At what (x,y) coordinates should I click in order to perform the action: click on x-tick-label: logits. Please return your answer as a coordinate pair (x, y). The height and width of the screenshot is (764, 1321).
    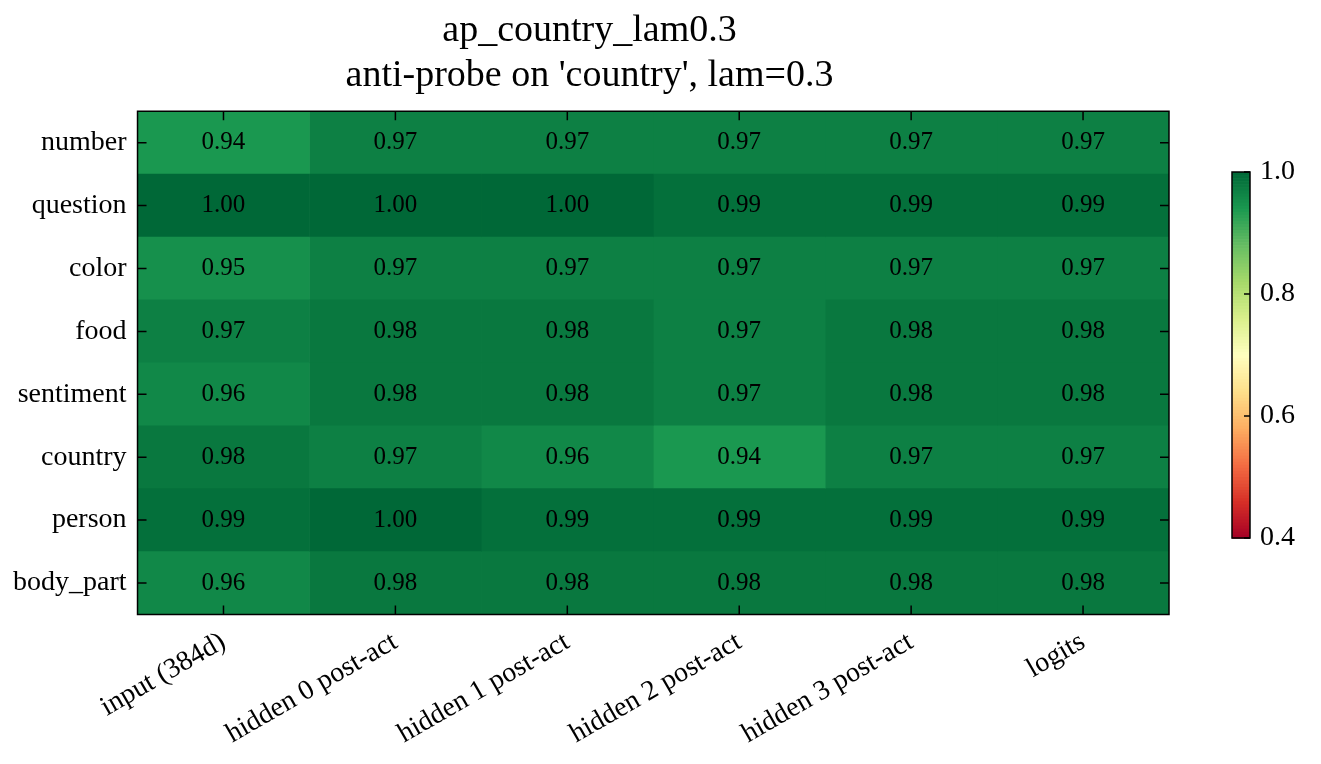
    Looking at the image, I should click on (1055, 653).